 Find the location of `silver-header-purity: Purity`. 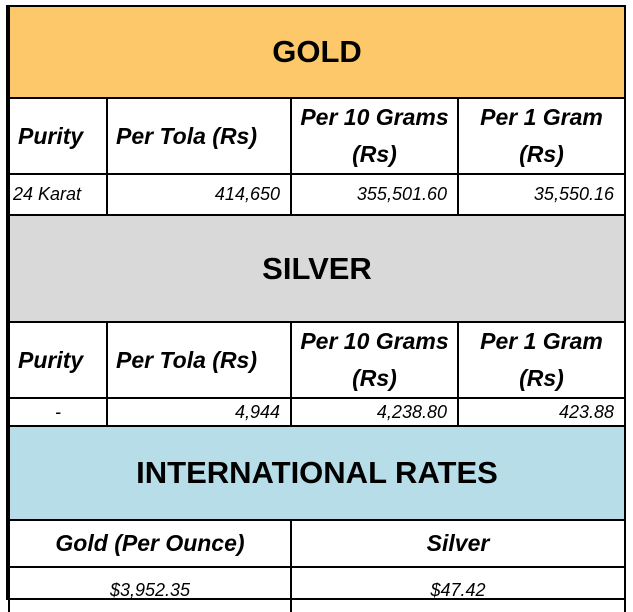

silver-header-purity: Purity is located at coordinates (58, 360).